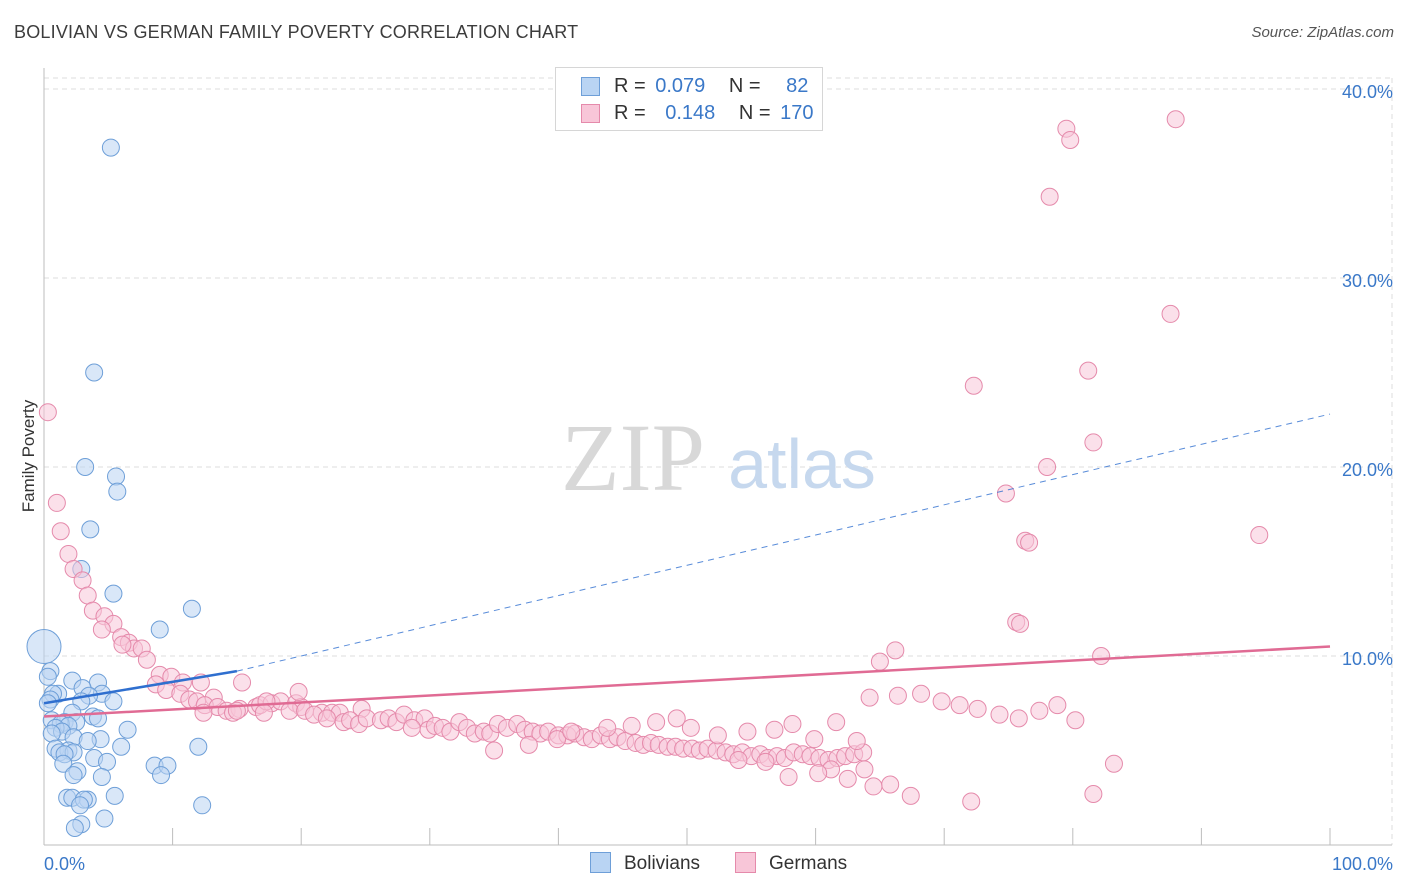 The height and width of the screenshot is (892, 1406). Describe the element at coordinates (680, 86) in the screenshot. I see `r-value-bolivians: 0.079` at that location.